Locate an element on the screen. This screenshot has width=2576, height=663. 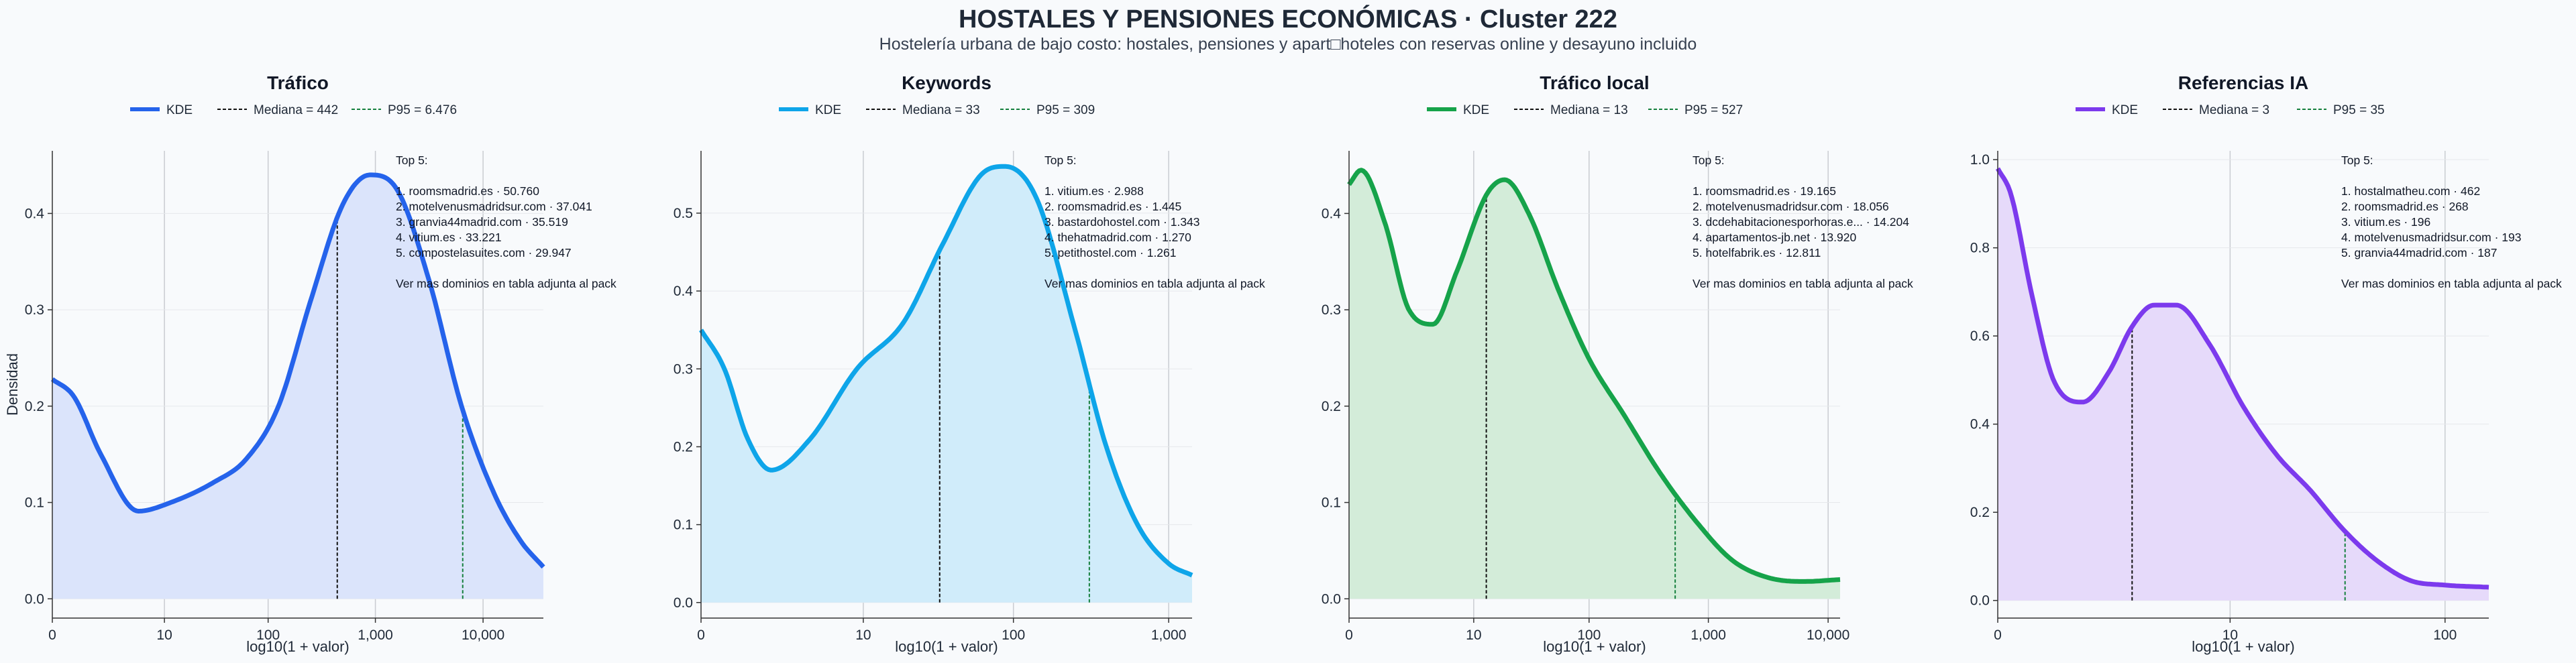
legend-median-label: Mediana = 33 is located at coordinates (941, 110).